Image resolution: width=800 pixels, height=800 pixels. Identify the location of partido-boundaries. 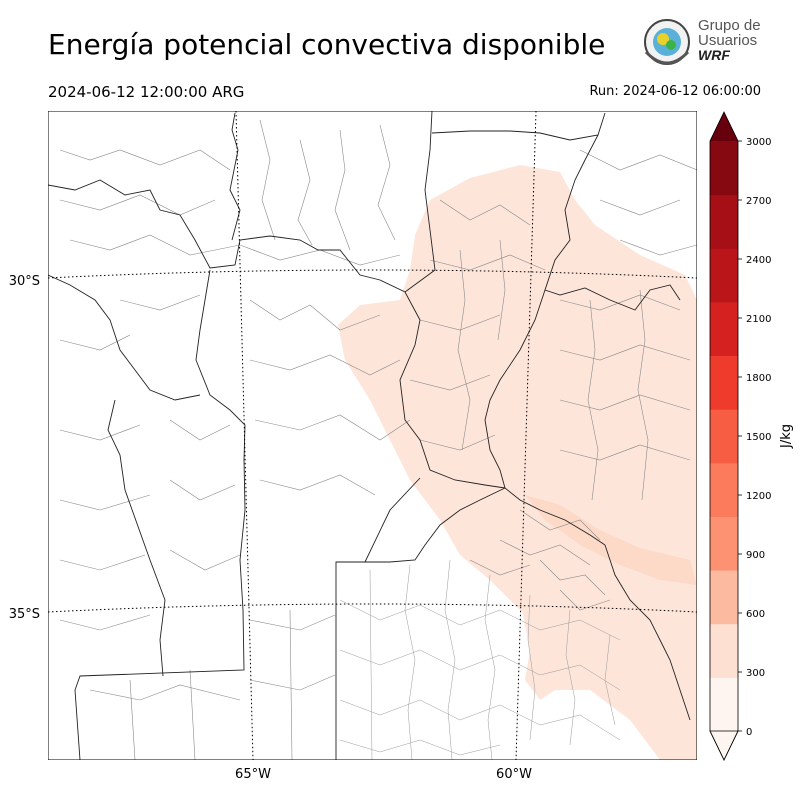
(480, 659).